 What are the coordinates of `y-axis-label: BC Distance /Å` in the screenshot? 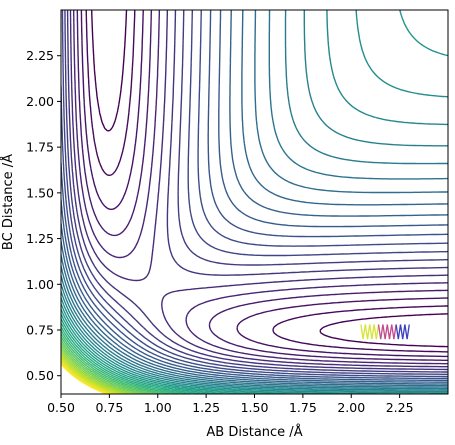 It's located at (8, 202).